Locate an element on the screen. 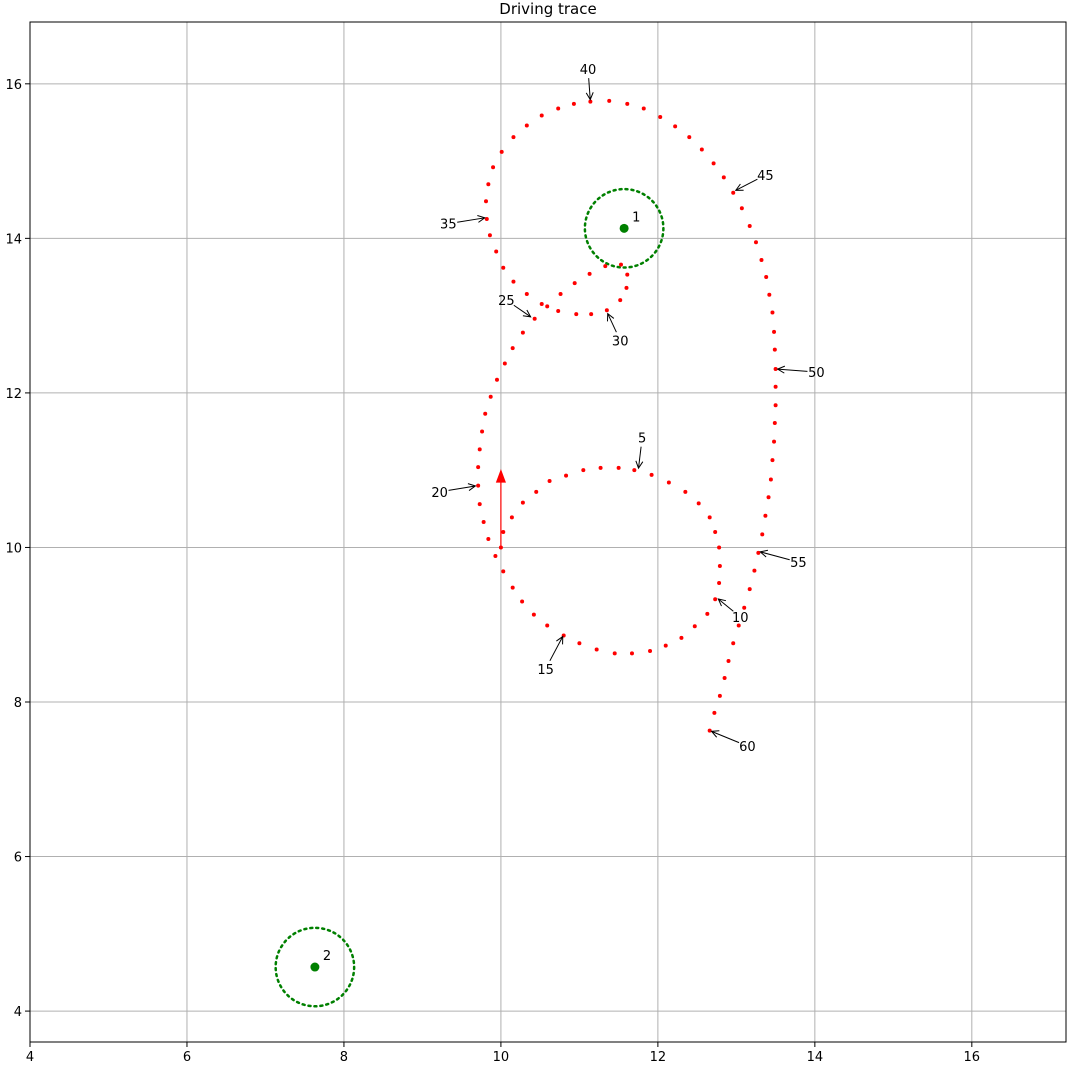 The image size is (1068, 1068). y-tick-label: 10 is located at coordinates (13, 548).